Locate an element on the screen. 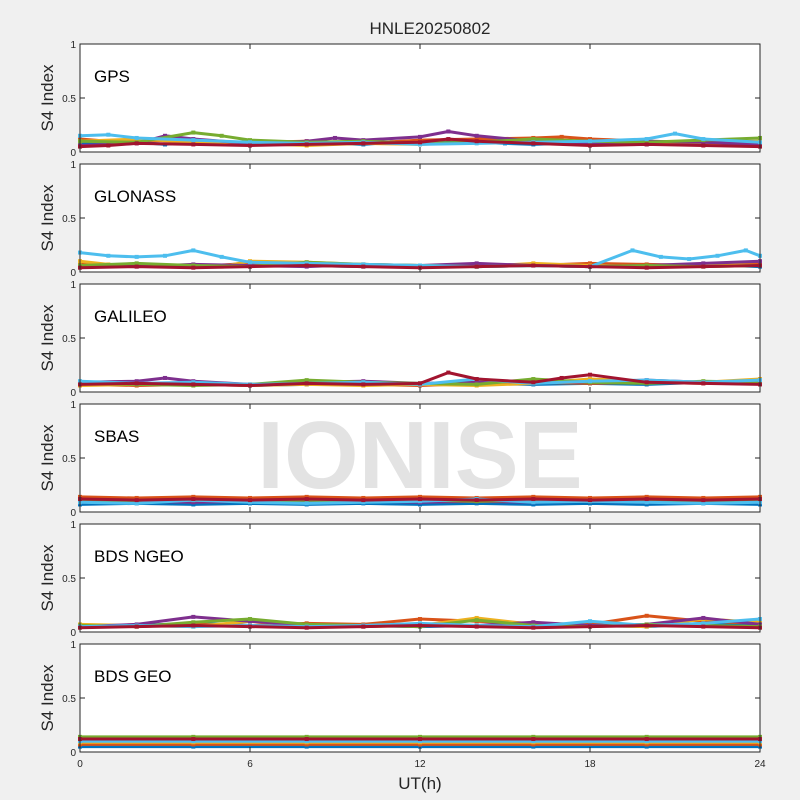 The width and height of the screenshot is (800, 800). chart-watermark: IONISE is located at coordinates (419, 455).